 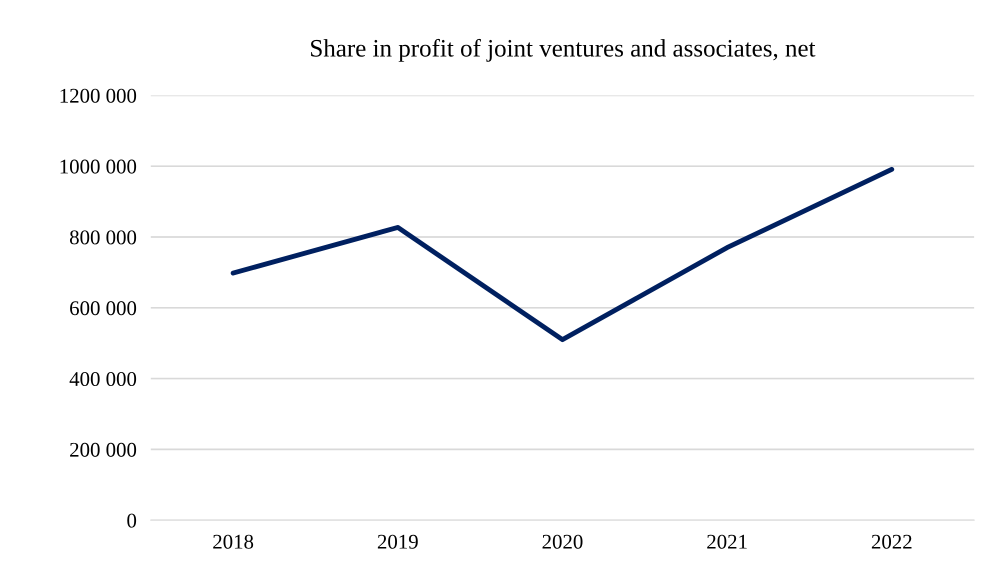 I want to click on y-tick-label: 200 000, so click(x=103, y=449).